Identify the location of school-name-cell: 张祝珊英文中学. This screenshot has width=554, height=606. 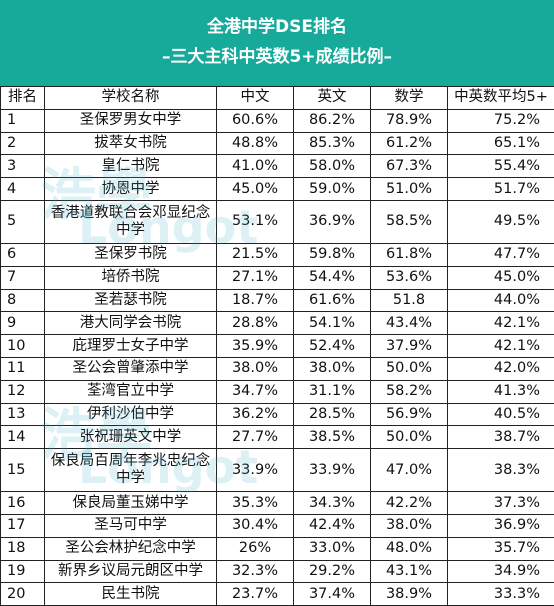
(131, 437).